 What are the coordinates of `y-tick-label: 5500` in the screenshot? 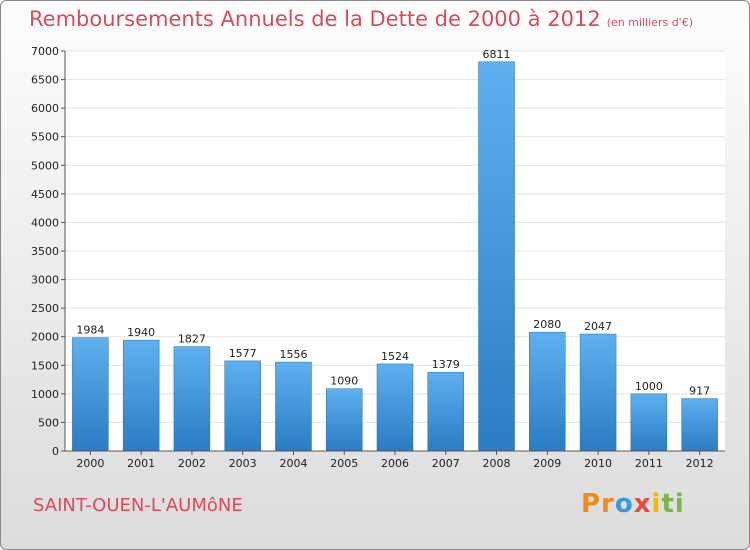 It's located at (45, 137).